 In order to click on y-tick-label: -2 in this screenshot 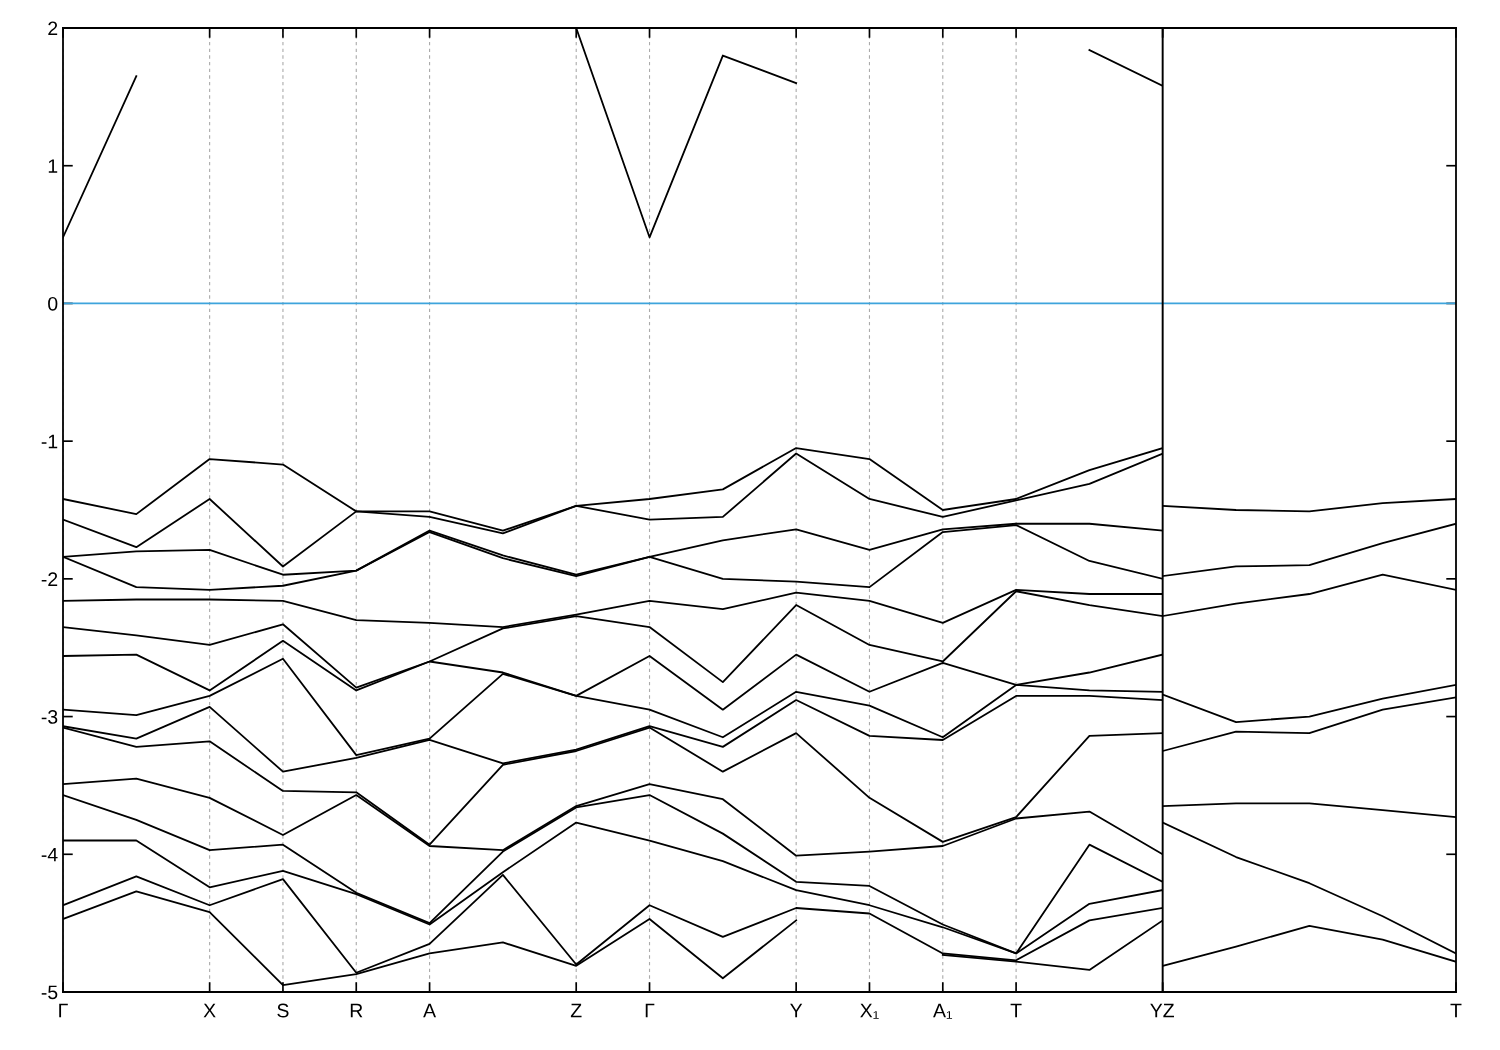, I will do `click(49, 579)`.